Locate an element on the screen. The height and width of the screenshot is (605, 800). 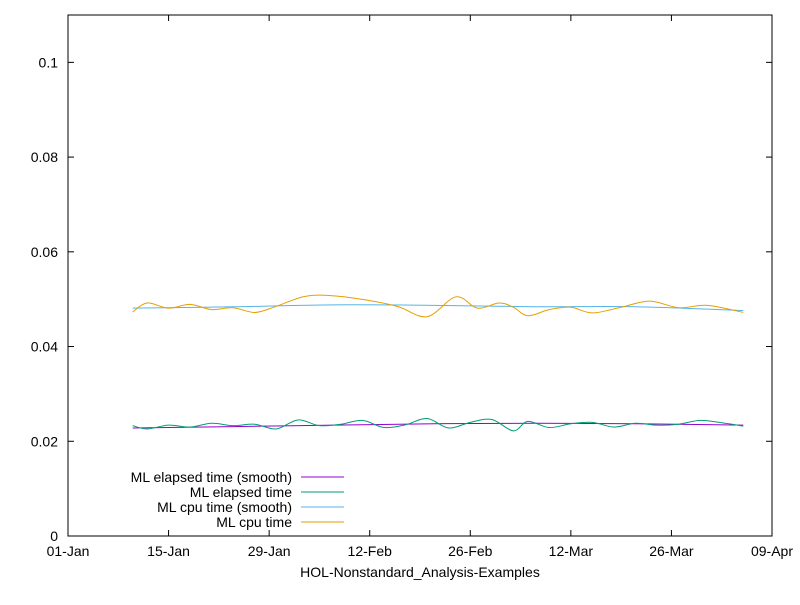
x-tick-label: 09-Apr is located at coordinates (772, 551).